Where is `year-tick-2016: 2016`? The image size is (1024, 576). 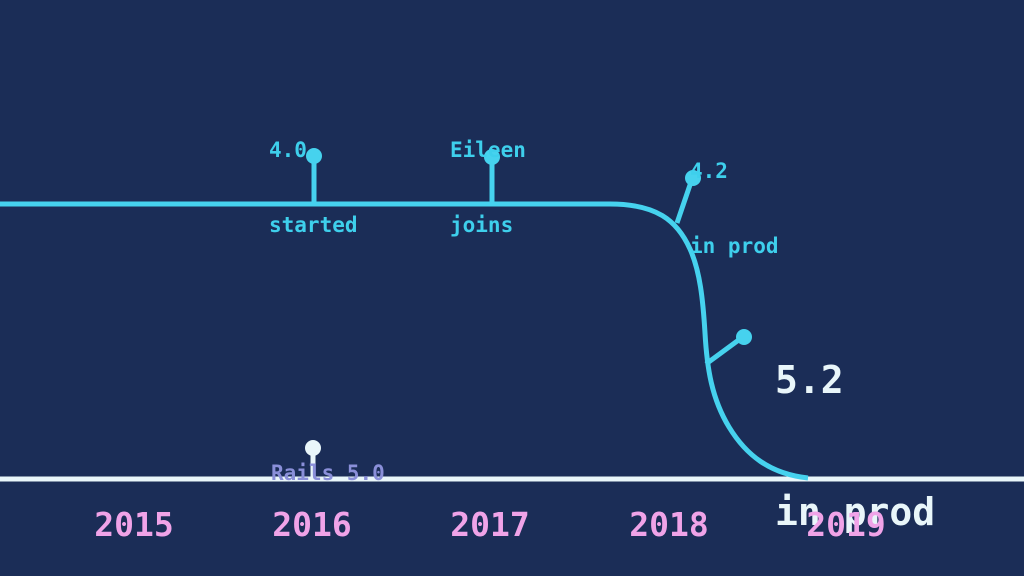
year-tick-2016: 2016 is located at coordinates (312, 524).